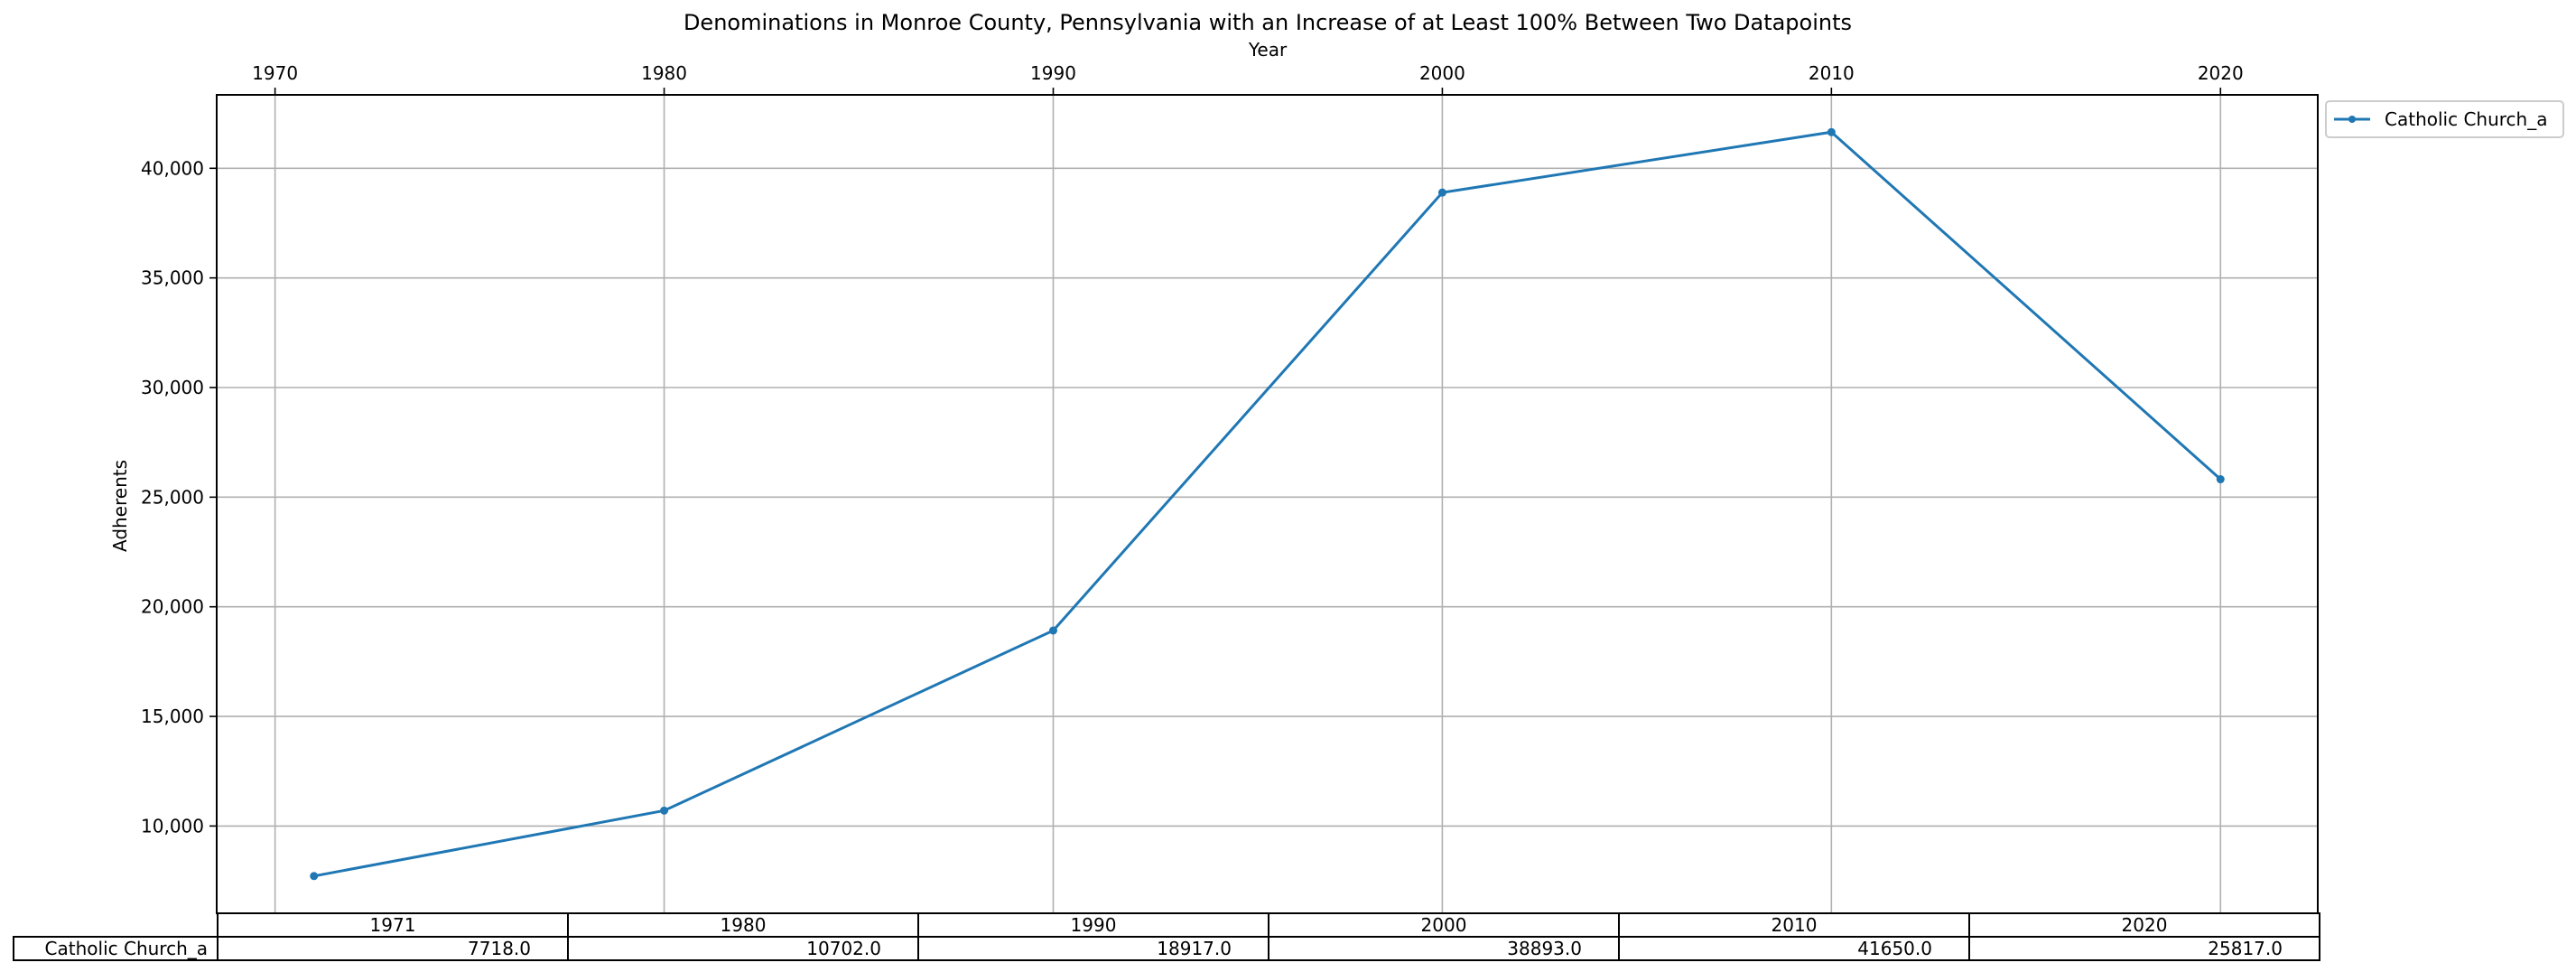  I want to click on table-column-header: 2020, so click(2144, 925).